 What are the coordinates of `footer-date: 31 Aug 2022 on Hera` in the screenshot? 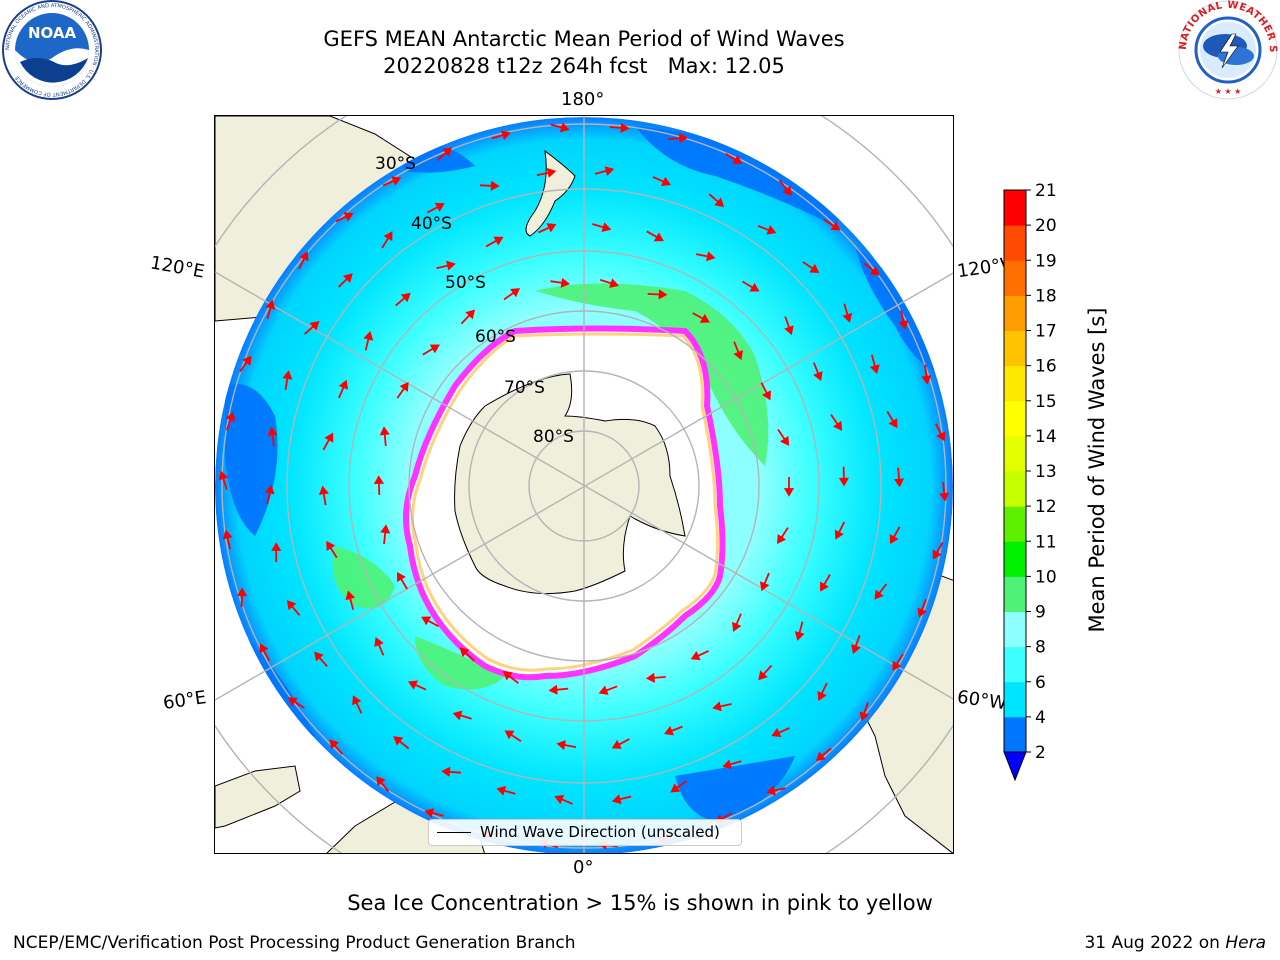 It's located at (1175, 943).